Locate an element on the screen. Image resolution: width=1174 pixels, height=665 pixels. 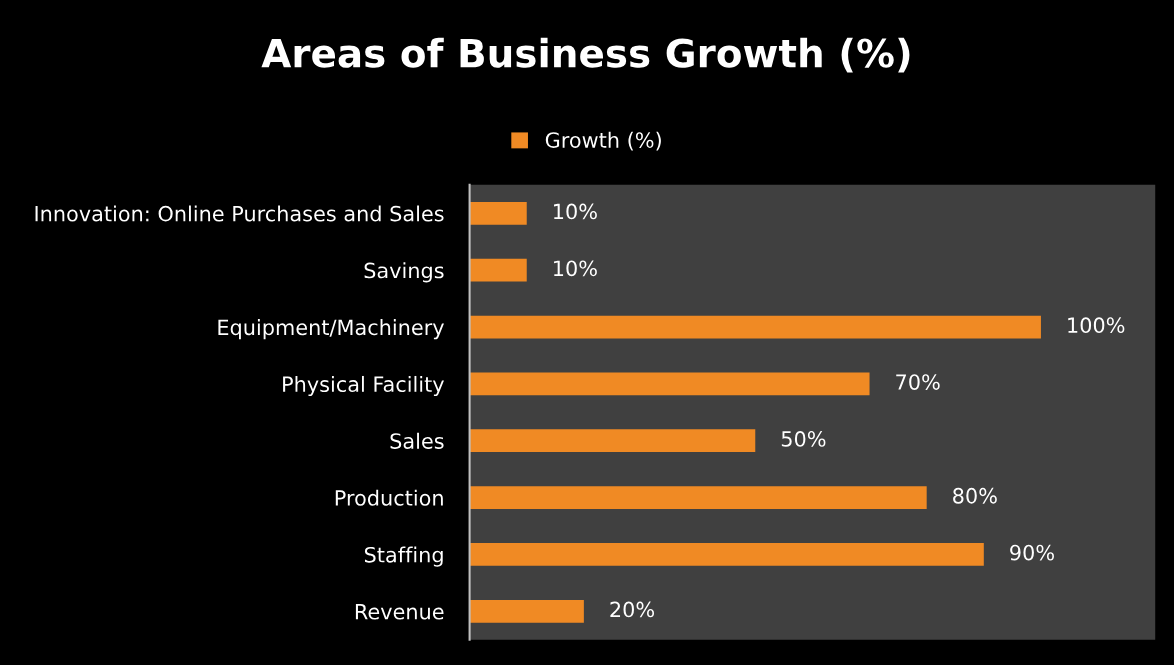
y-tick-label: Innovation: Online Purchases and Sales is located at coordinates (239, 213).